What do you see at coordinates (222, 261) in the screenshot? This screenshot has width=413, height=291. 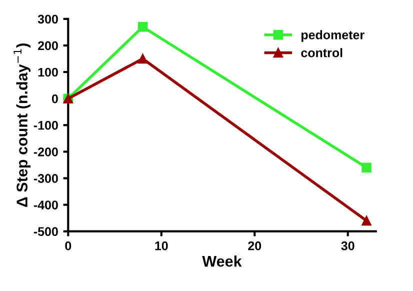 I see `x-axis-title: Week` at bounding box center [222, 261].